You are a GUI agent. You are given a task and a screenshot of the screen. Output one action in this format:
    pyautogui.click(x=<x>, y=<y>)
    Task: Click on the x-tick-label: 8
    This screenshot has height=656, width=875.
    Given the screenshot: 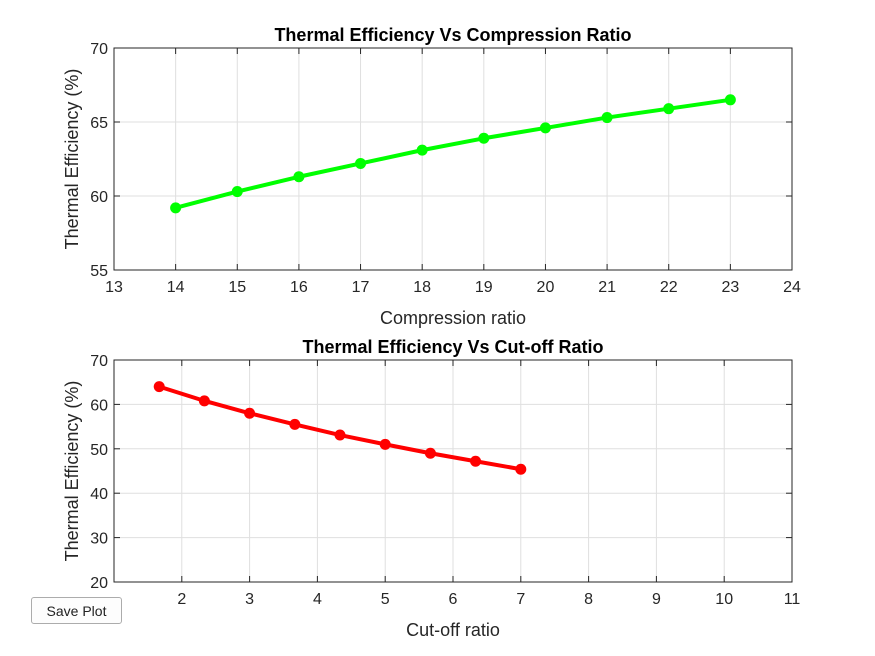 What is the action you would take?
    pyautogui.click(x=588, y=599)
    